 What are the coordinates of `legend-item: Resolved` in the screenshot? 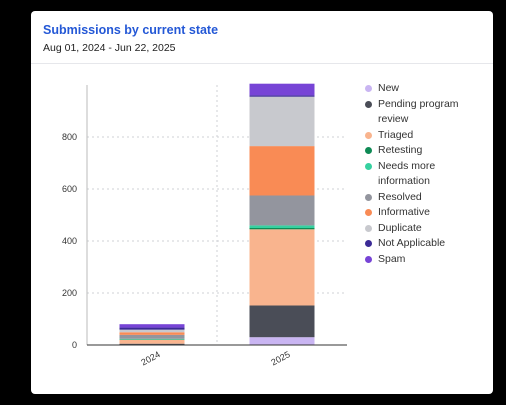 It's located at (425, 198).